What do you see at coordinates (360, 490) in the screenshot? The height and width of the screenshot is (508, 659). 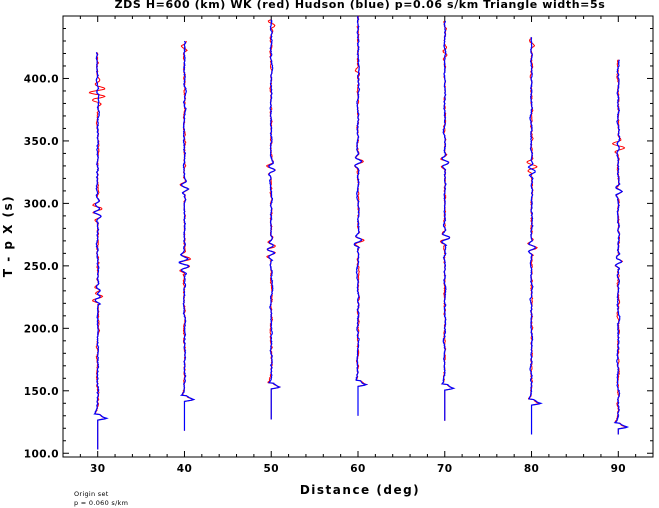 I see `x-axis-label: Distance (deg)` at bounding box center [360, 490].